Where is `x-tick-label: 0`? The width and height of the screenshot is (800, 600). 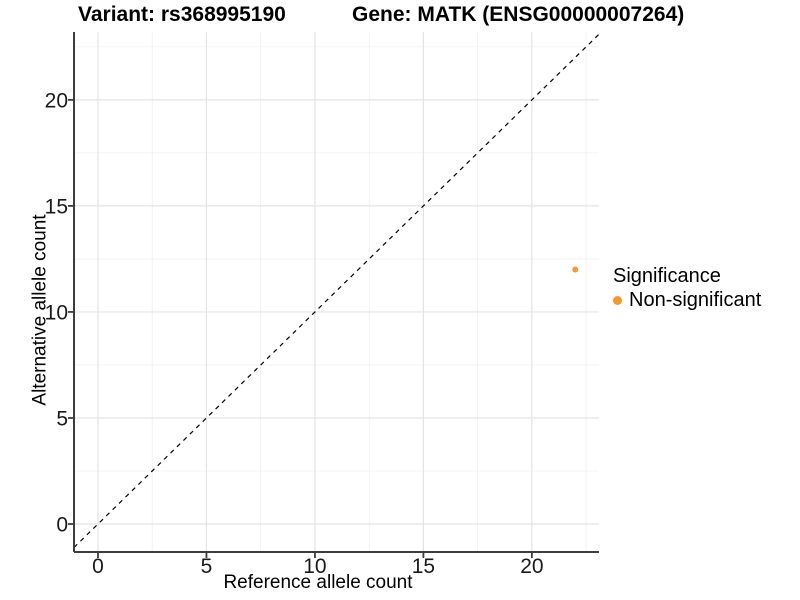
x-tick-label: 0 is located at coordinates (98, 566).